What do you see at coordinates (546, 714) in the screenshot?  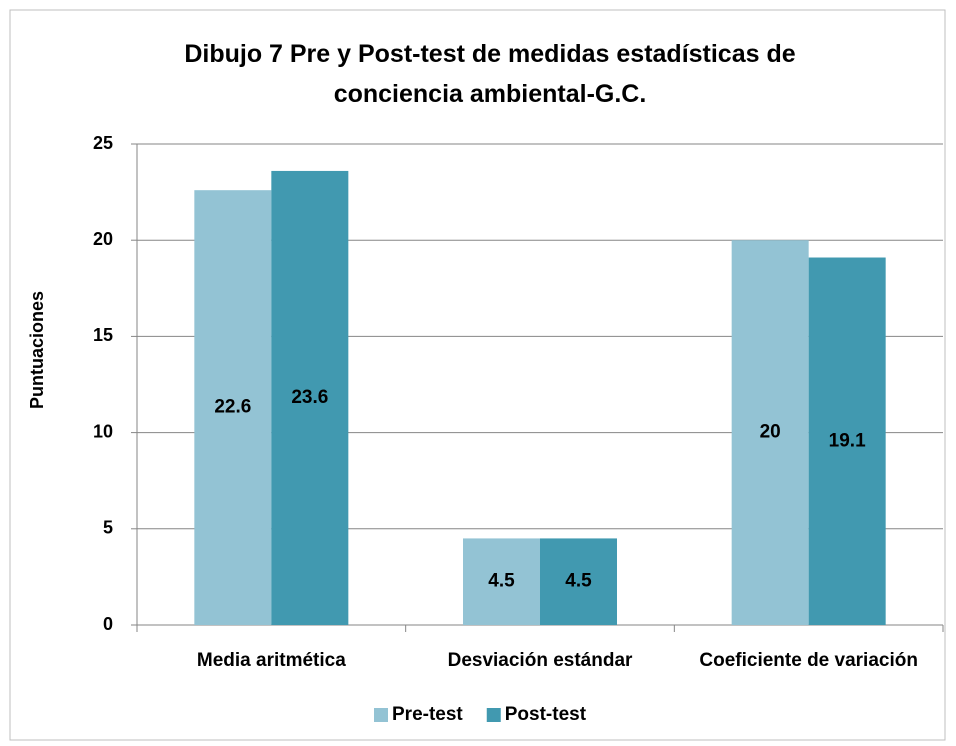 I see `legend-label: Post-test` at bounding box center [546, 714].